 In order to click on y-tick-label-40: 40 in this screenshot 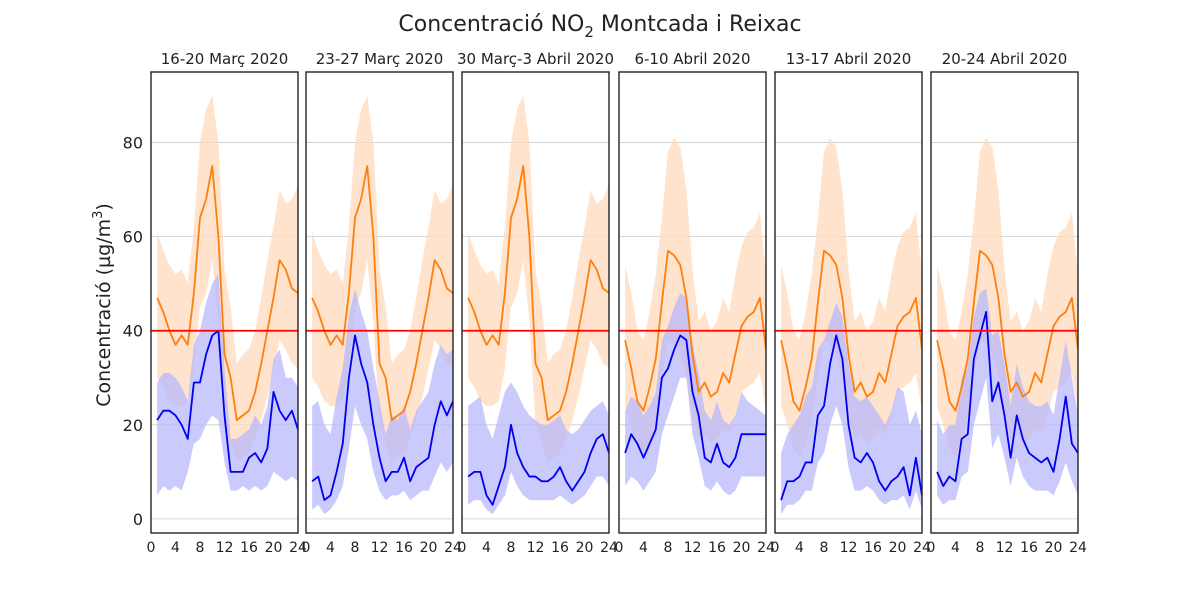, I will do `click(133, 331)`.